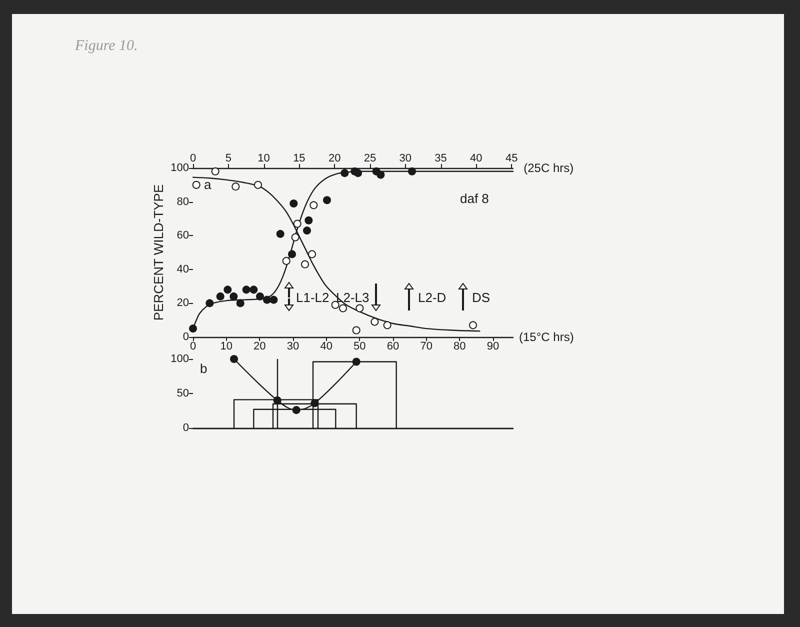 This screenshot has width=800, height=627. What do you see at coordinates (158, 252) in the screenshot?
I see `y-axis-title: PERCENT WILD-TYPE` at bounding box center [158, 252].